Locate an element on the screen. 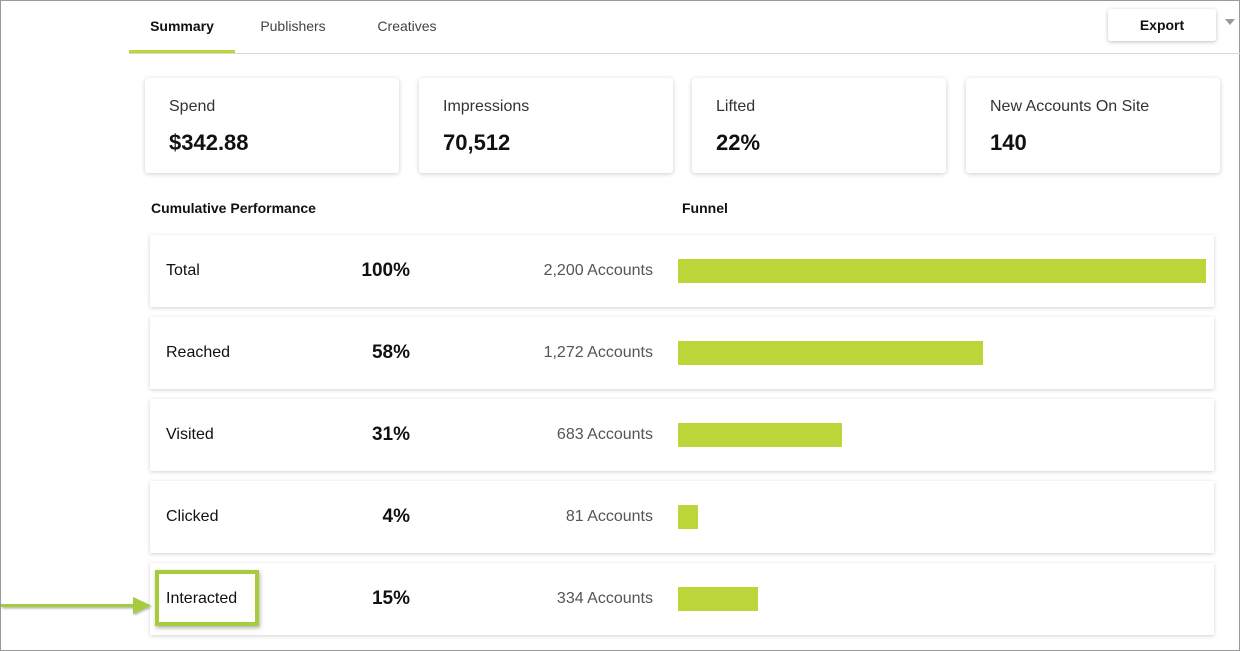 This screenshot has height=651, width=1240. kpi-value: 140 is located at coordinates (1008, 142).